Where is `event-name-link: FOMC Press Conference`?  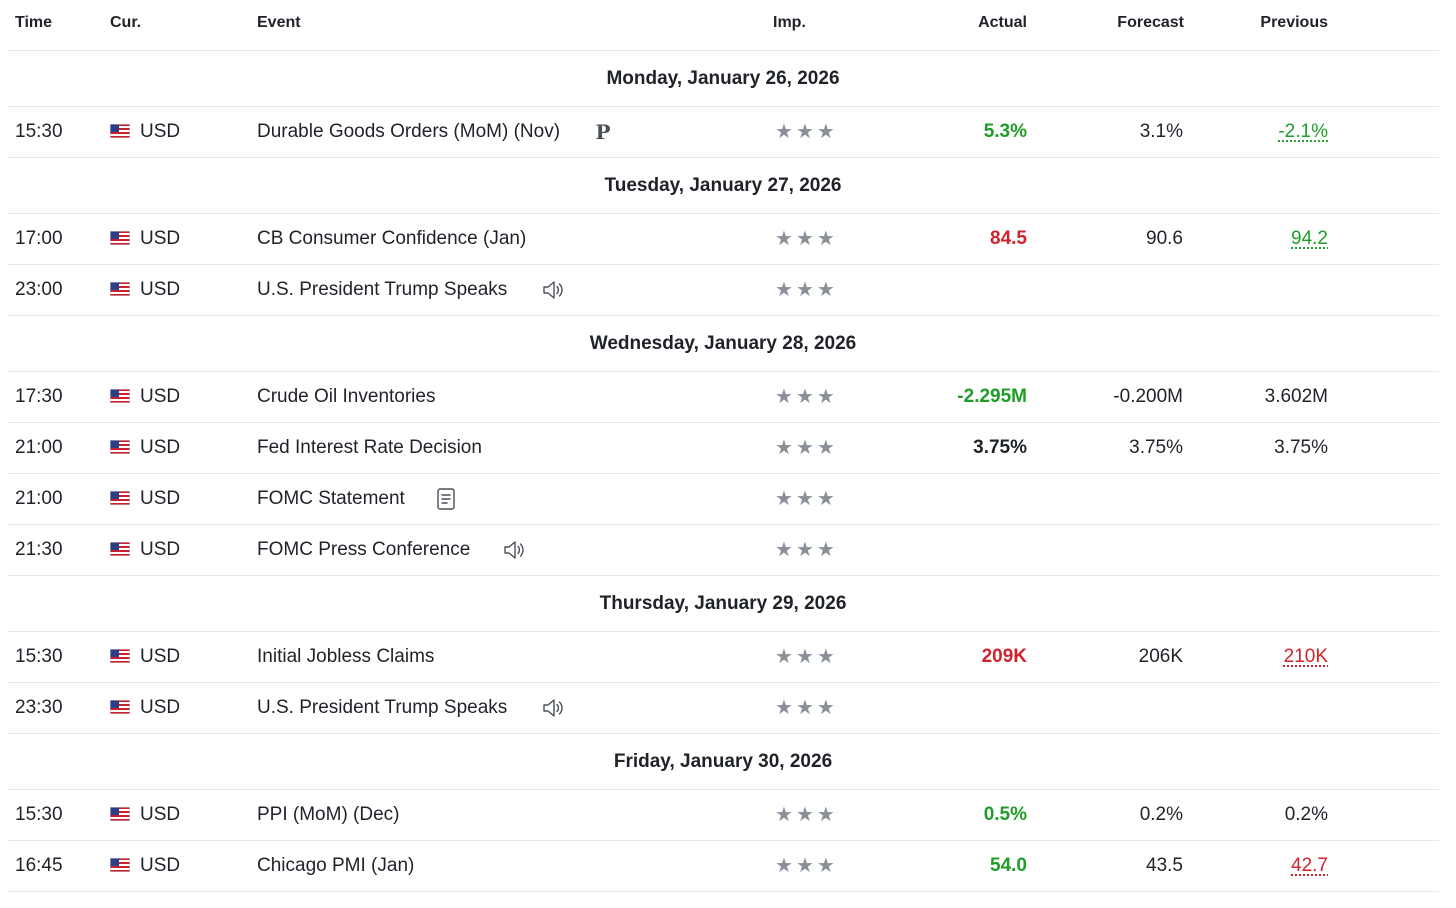
event-name-link: FOMC Press Conference is located at coordinates (364, 549).